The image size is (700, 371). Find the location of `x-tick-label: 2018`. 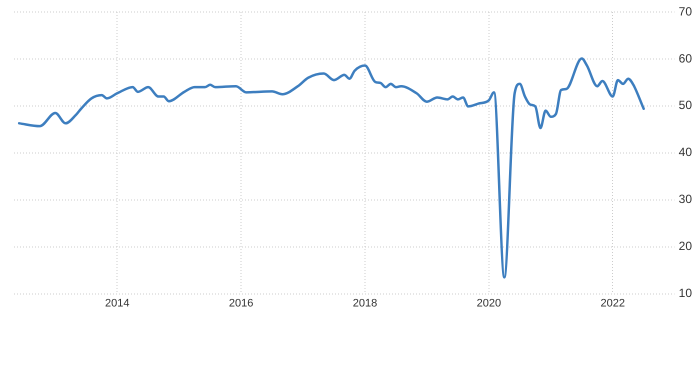

x-tick-label: 2018 is located at coordinates (365, 303).